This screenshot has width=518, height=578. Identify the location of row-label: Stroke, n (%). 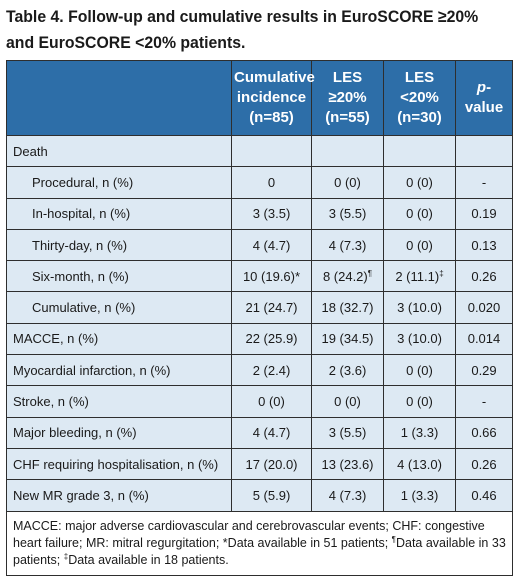
(119, 401).